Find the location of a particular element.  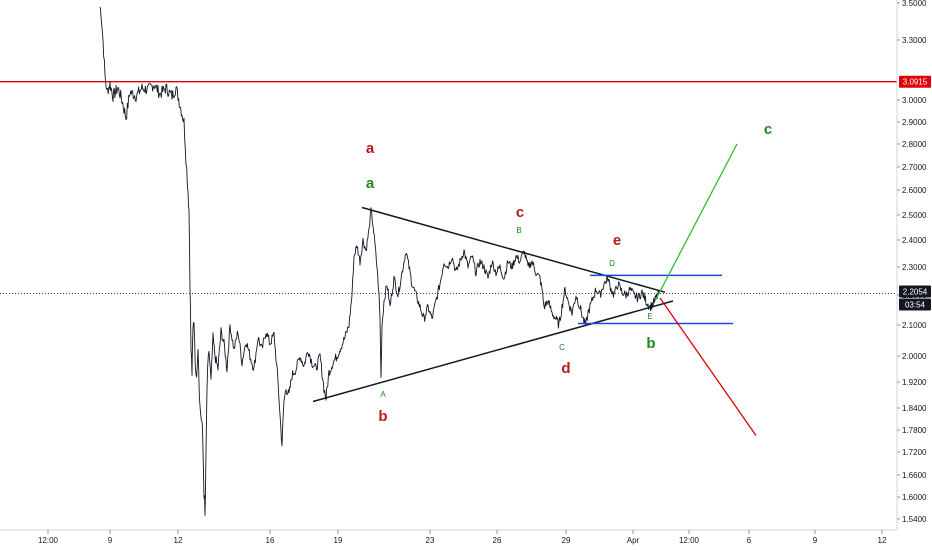

price-tick-label: 1.6000 is located at coordinates (914, 497).